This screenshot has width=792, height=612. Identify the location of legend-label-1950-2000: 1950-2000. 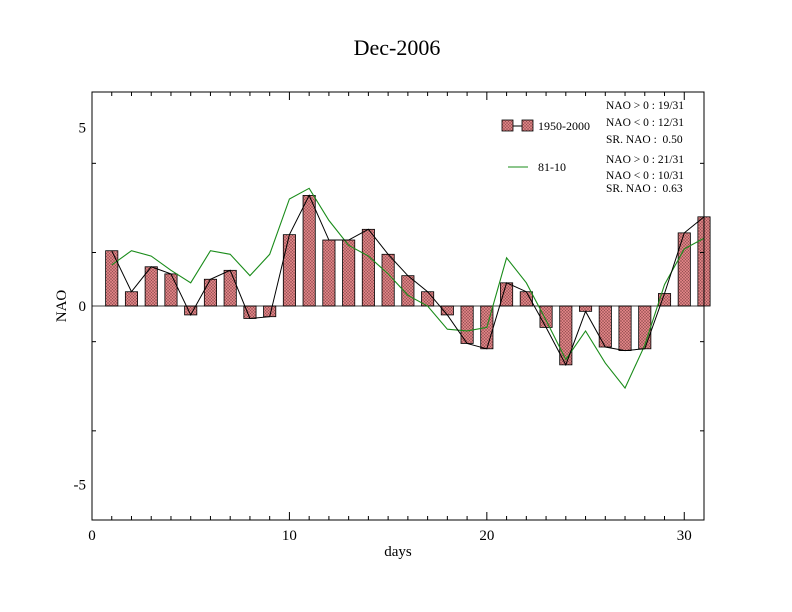
(564, 126).